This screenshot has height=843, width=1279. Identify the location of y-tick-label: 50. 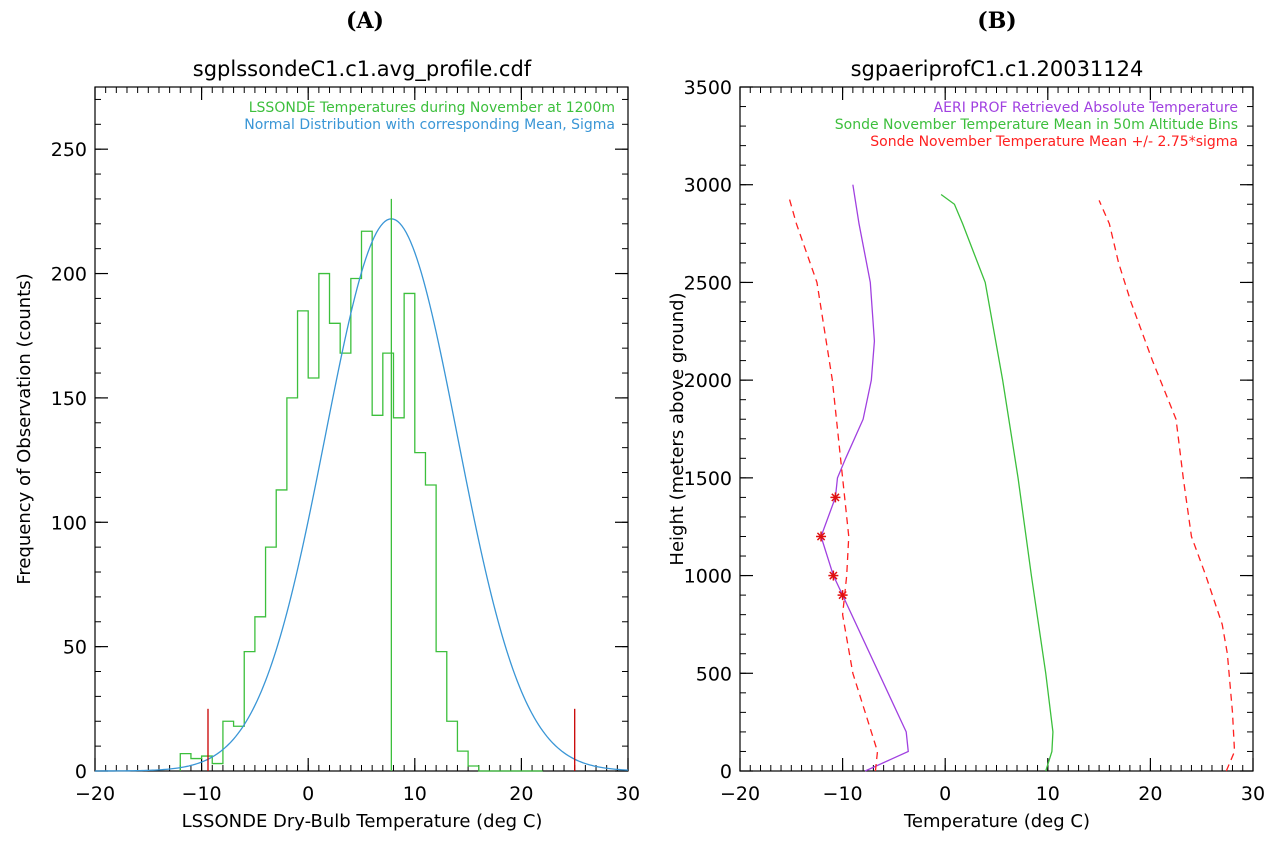
(75, 648).